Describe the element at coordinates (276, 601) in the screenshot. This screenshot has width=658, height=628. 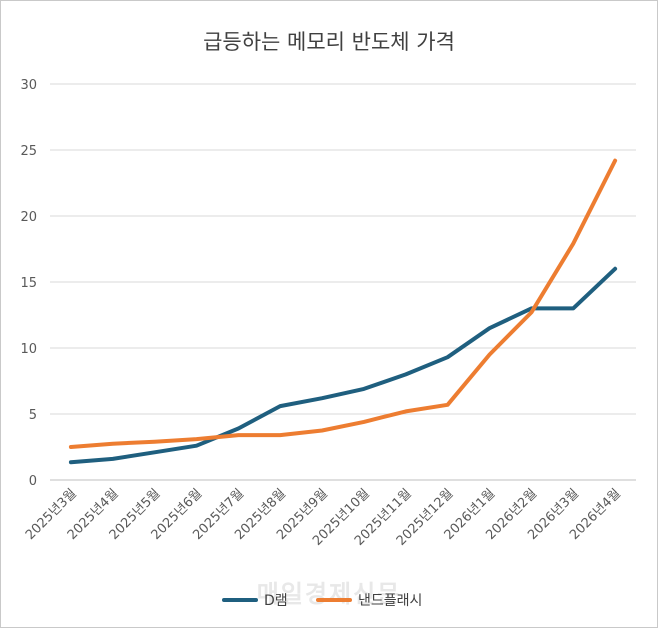
I see `legend-label-dram: D램` at that location.